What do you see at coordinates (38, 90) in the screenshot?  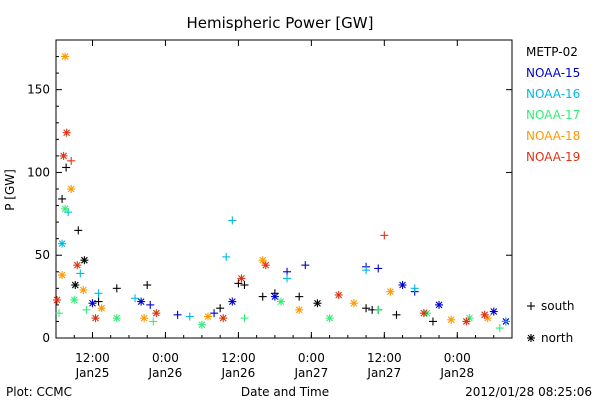 I see `y-tick-label: 150` at bounding box center [38, 90].